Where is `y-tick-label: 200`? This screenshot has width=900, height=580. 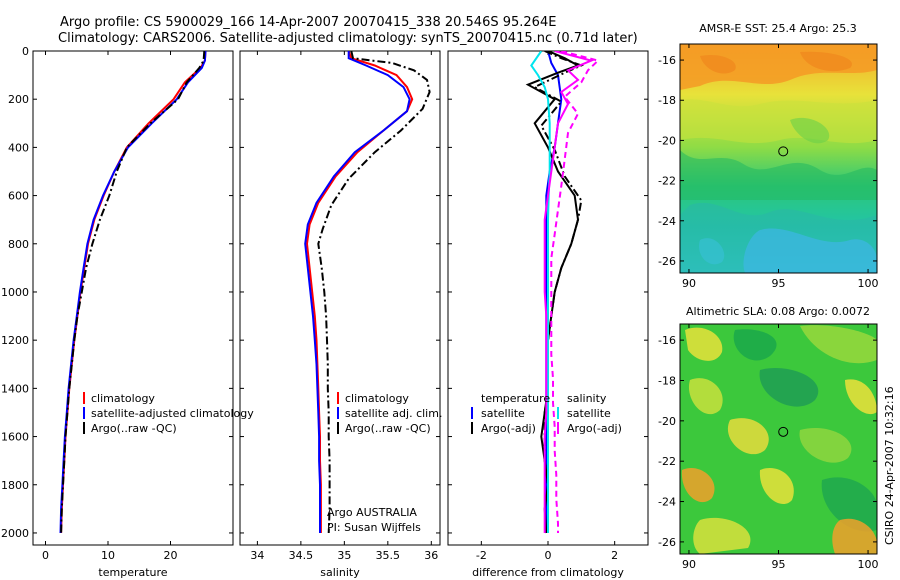 y-tick-label: 200 is located at coordinates (18, 99).